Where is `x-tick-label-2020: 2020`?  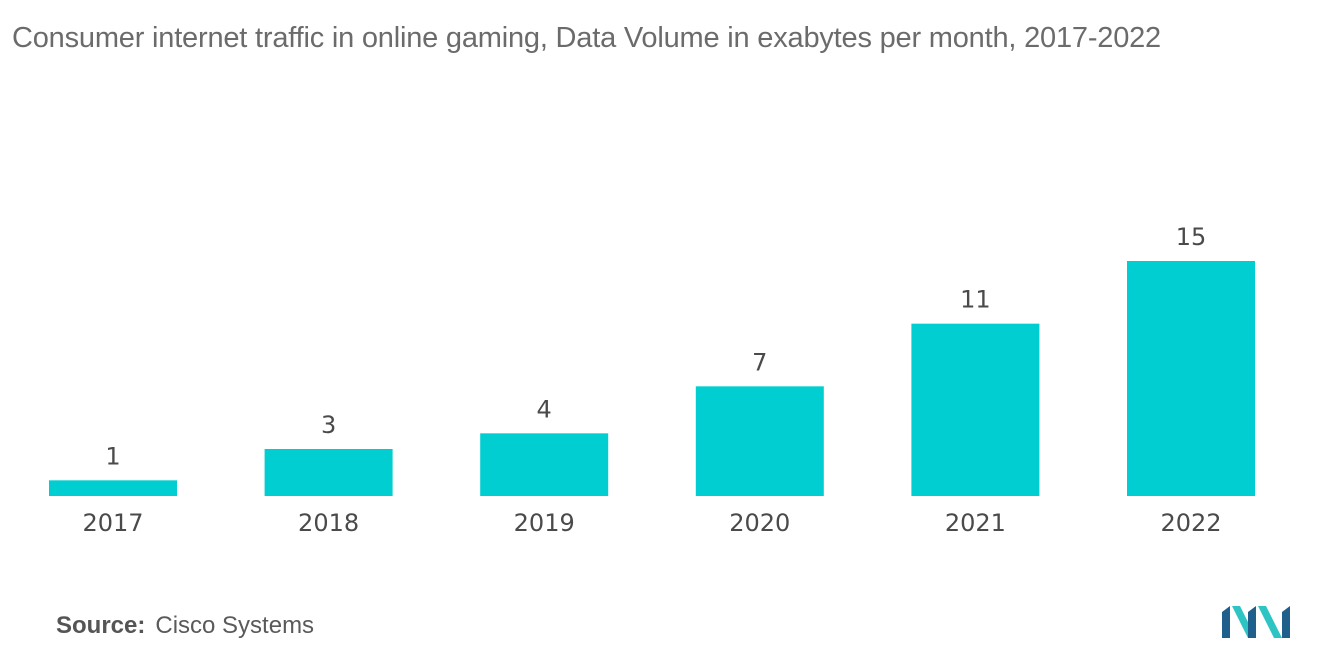
x-tick-label-2020: 2020 is located at coordinates (759, 523).